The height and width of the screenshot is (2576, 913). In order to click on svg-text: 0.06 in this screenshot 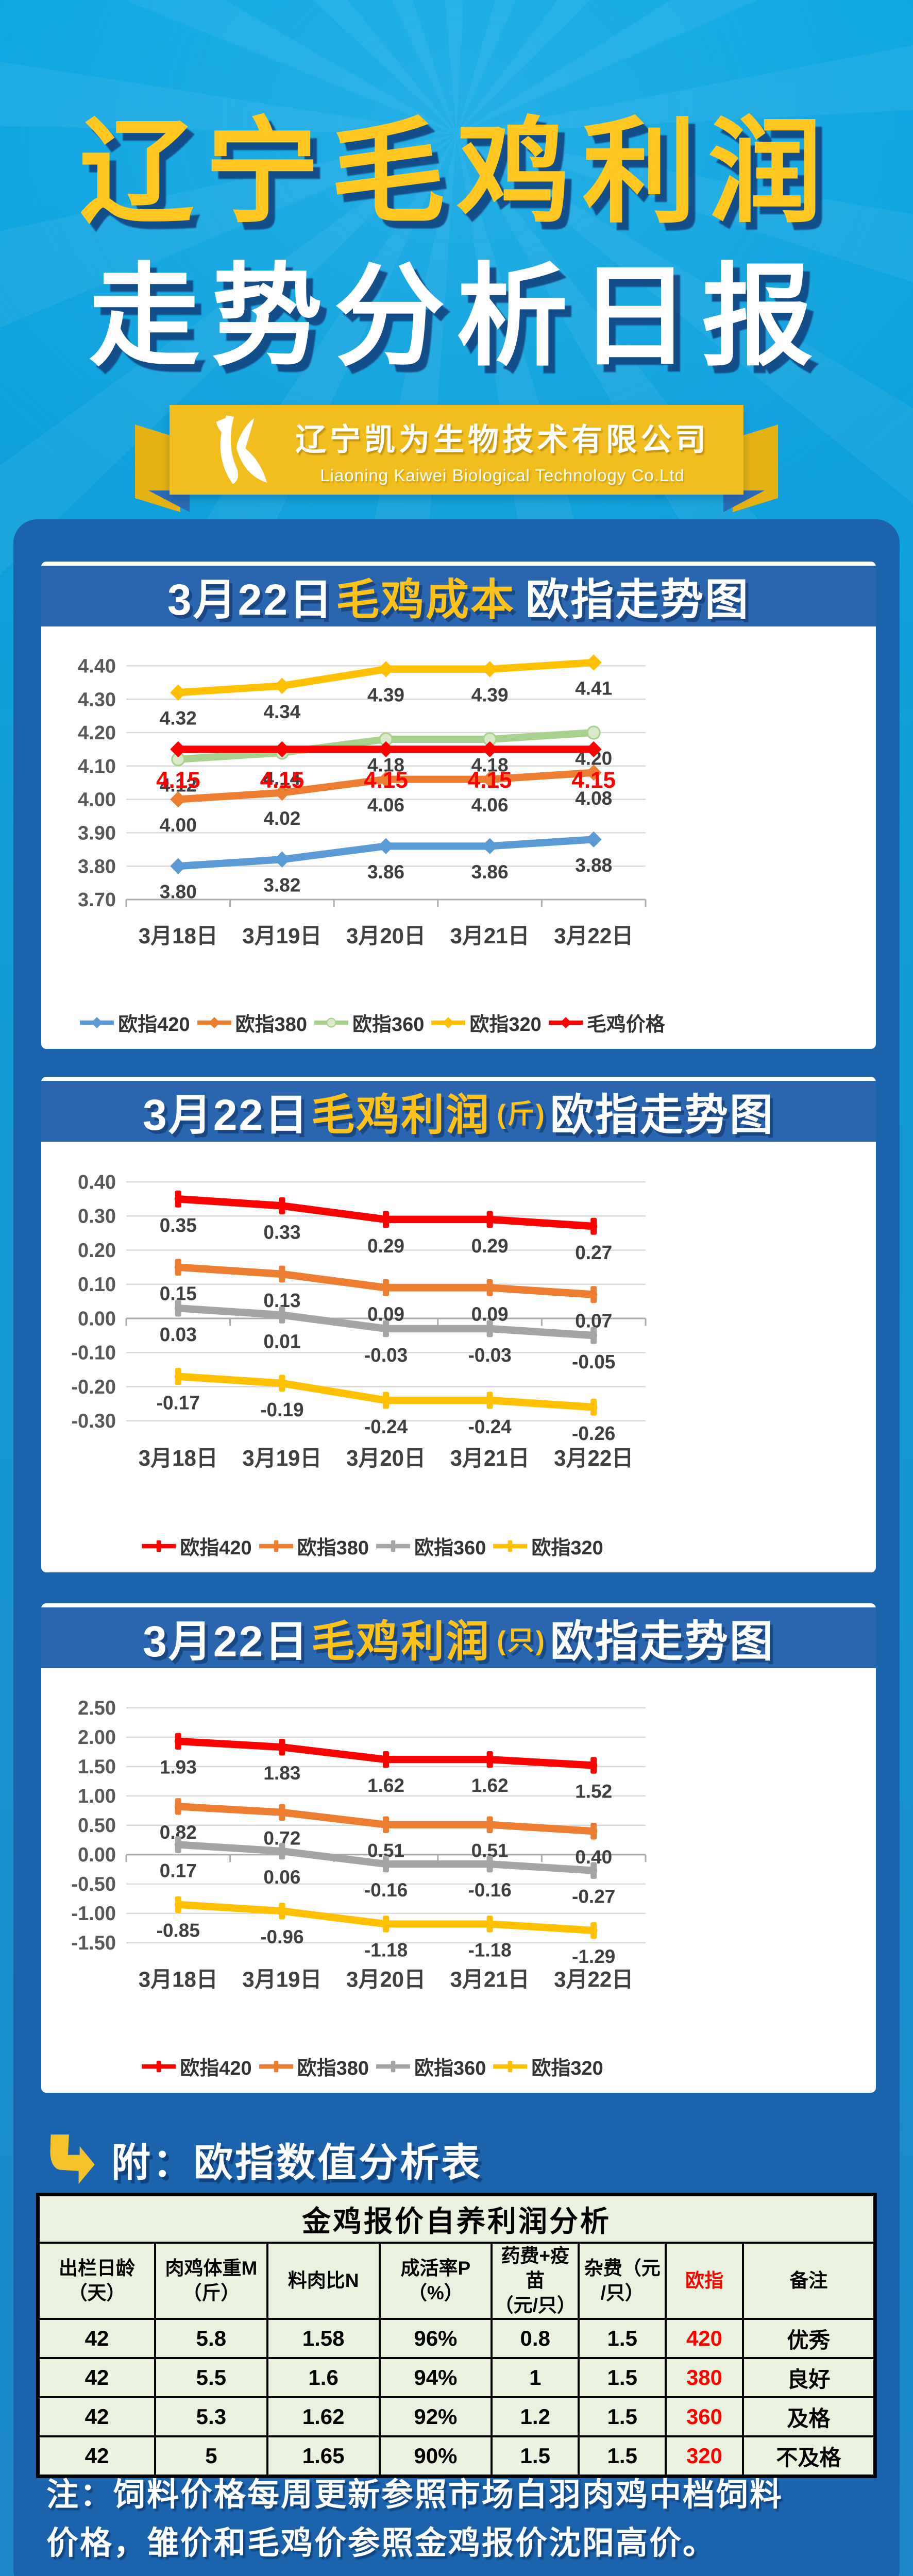, I will do `click(282, 1877)`.